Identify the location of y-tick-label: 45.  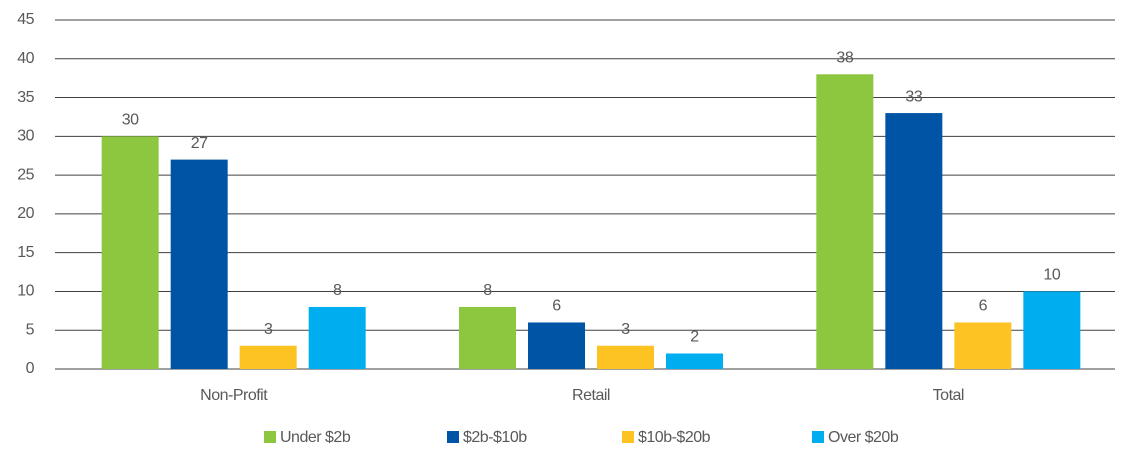
(25, 19).